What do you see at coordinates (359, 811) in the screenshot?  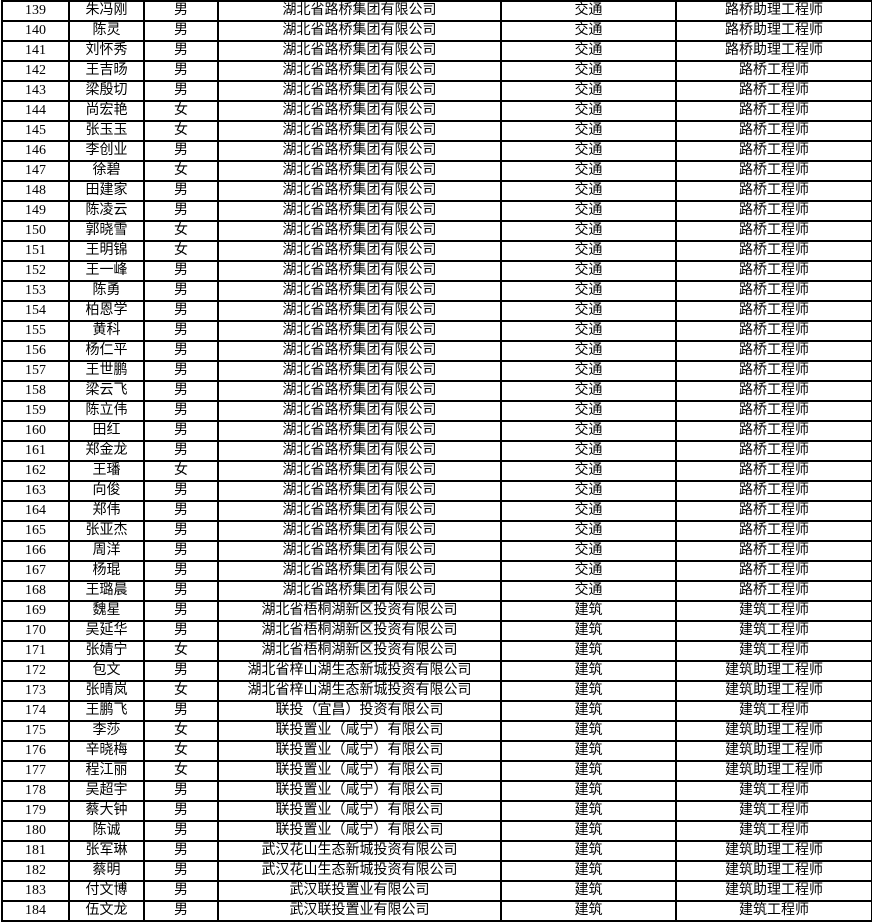 I see `company-cell: 联投置业（咸宁）有限公司` at bounding box center [359, 811].